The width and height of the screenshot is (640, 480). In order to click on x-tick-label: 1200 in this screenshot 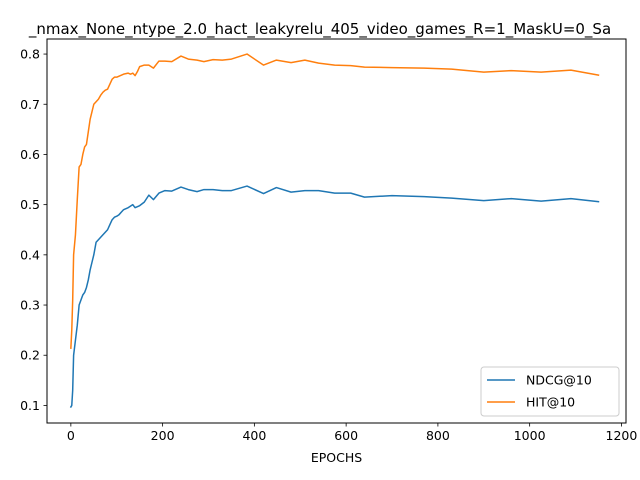, I will do `click(622, 435)`.